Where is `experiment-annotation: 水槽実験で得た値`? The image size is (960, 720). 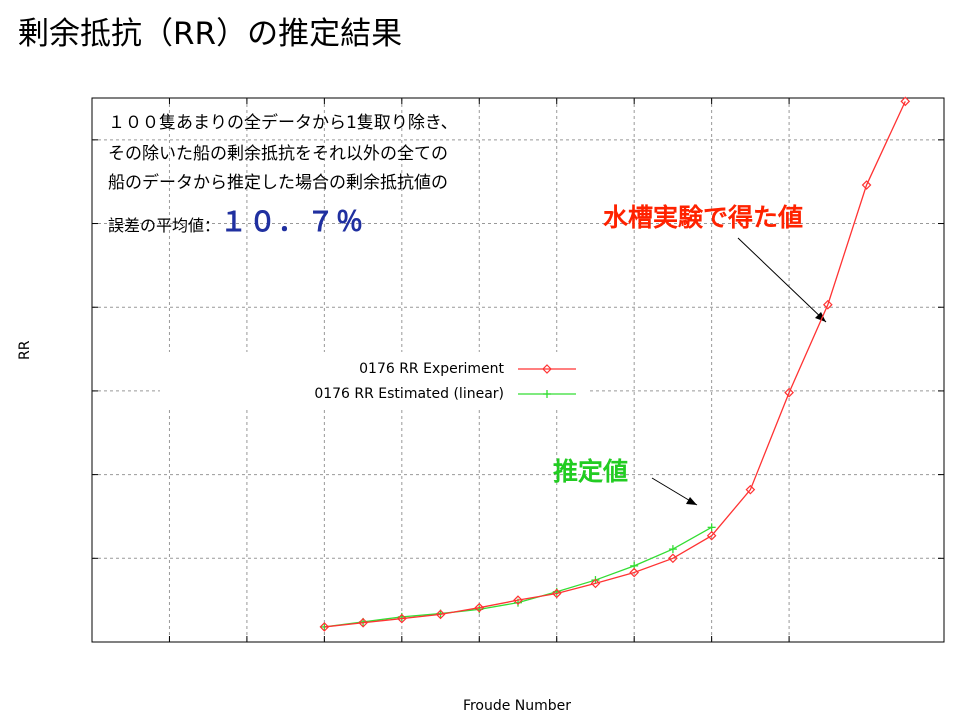
experiment-annotation: 水槽実験で得た値 is located at coordinates (703, 217).